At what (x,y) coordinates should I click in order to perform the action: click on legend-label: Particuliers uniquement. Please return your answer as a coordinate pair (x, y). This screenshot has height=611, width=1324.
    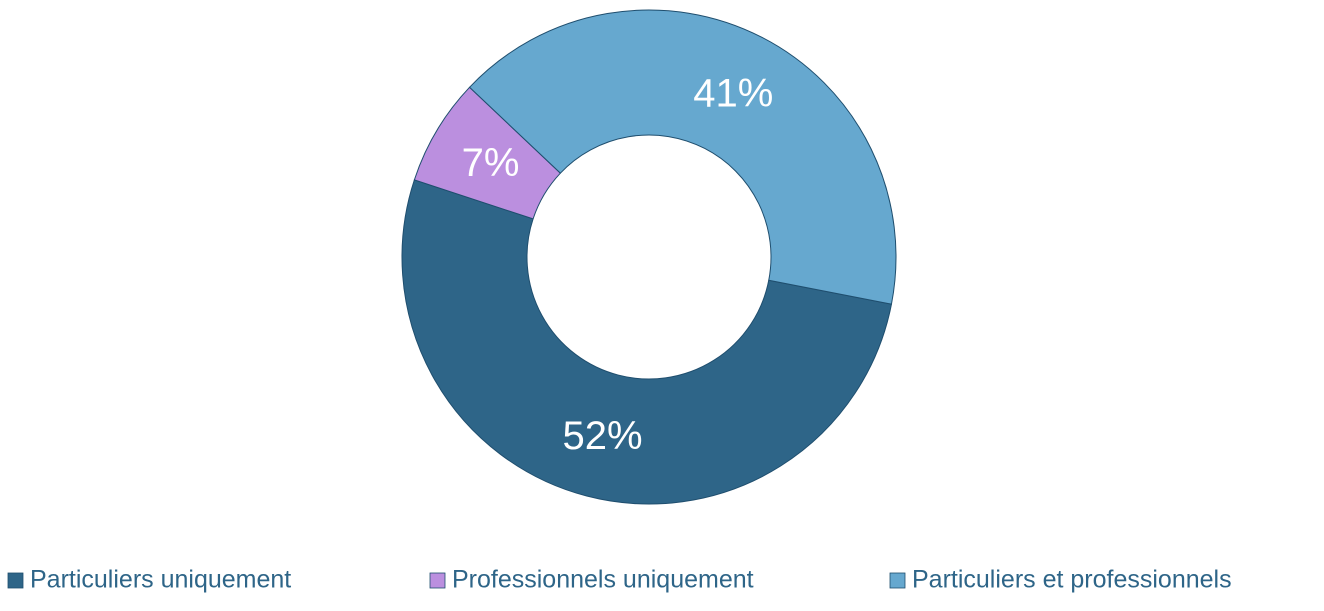
    Looking at the image, I should click on (160, 580).